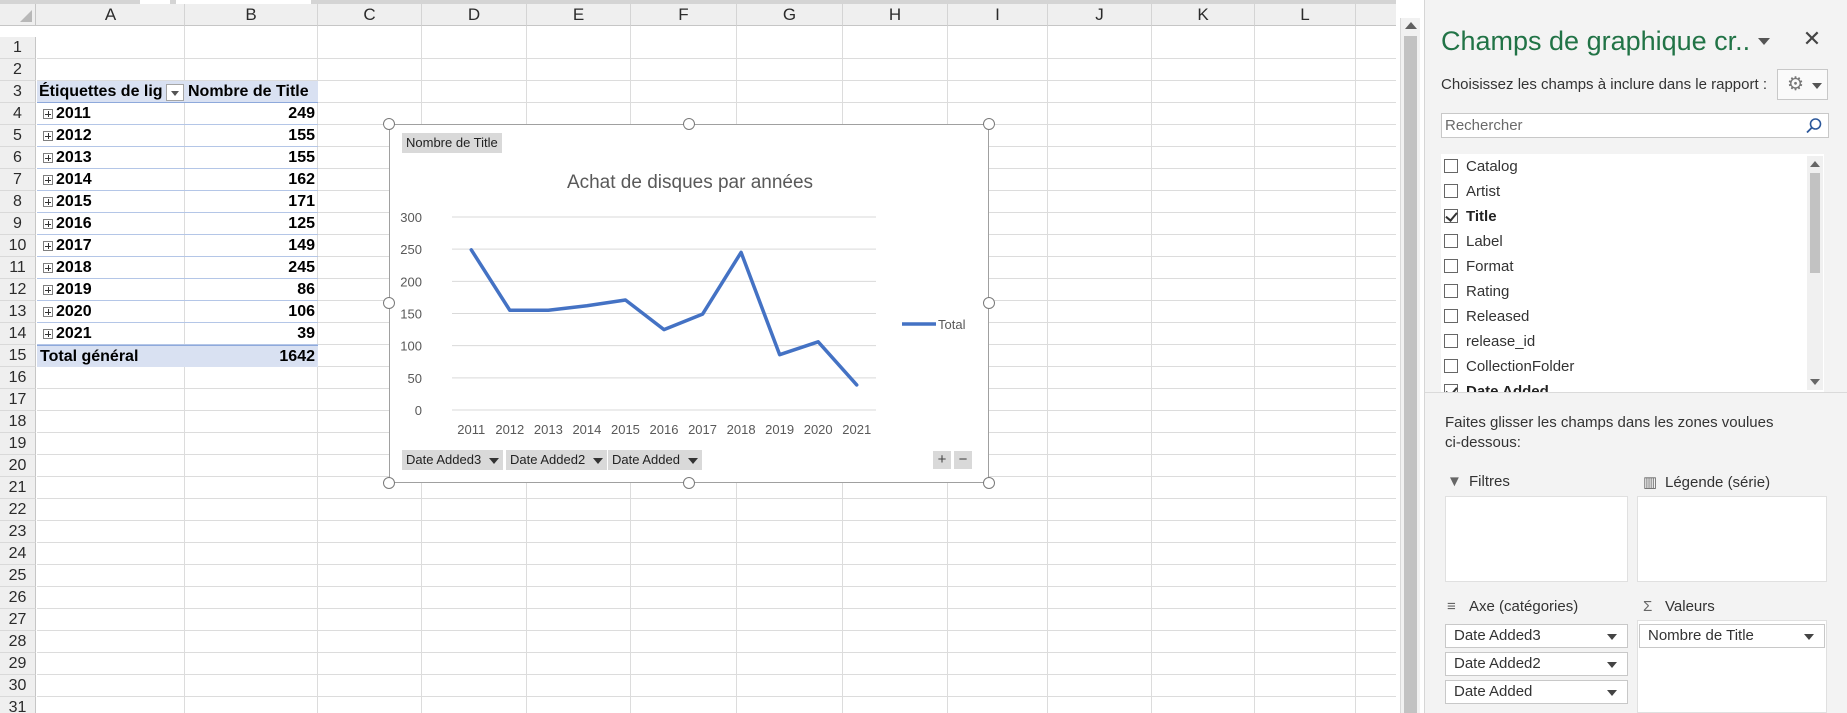 This screenshot has width=1847, height=713. What do you see at coordinates (18, 180) in the screenshot?
I see `row-header-7: 7` at bounding box center [18, 180].